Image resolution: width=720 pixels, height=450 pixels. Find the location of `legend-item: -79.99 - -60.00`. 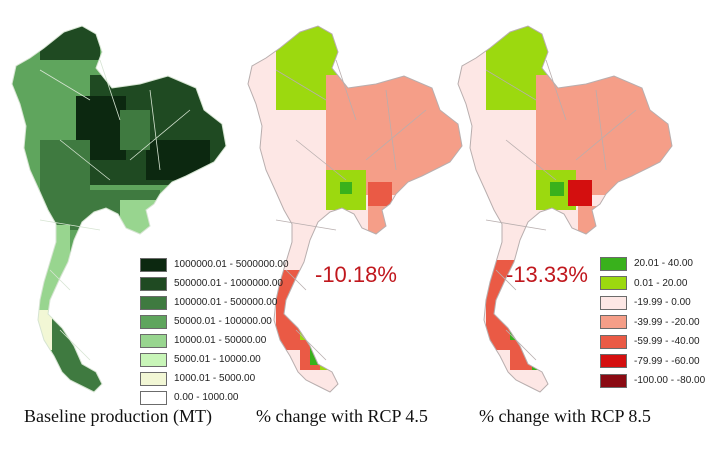

legend-item: -79.99 - -60.00 is located at coordinates (652, 362).